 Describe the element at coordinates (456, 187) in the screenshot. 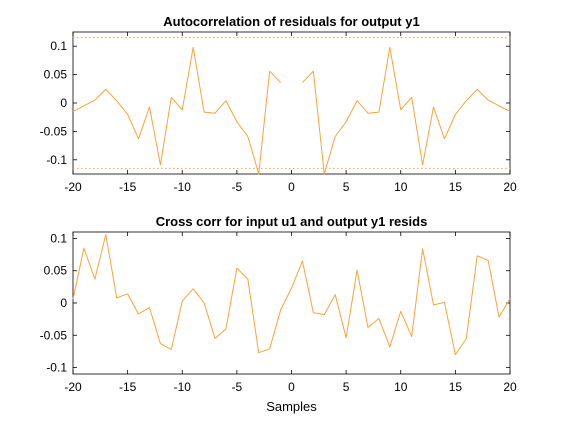

I see `x-tick-label-top: 15` at that location.